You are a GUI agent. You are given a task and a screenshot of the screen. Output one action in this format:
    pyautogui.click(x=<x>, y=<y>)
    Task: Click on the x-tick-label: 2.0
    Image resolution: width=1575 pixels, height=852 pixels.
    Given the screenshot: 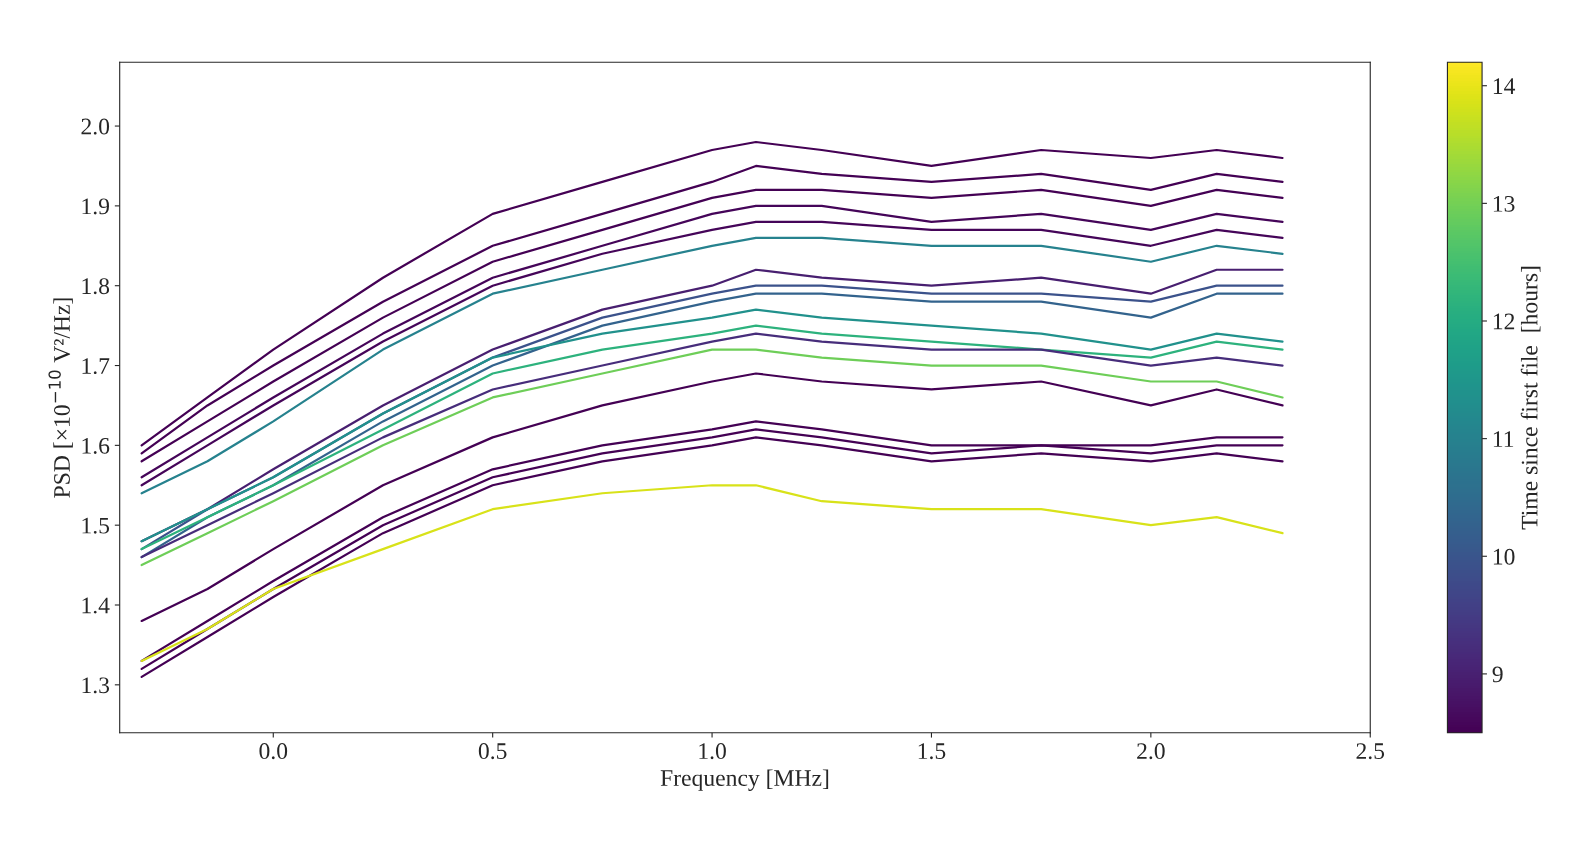 What is the action you would take?
    pyautogui.click(x=1151, y=751)
    